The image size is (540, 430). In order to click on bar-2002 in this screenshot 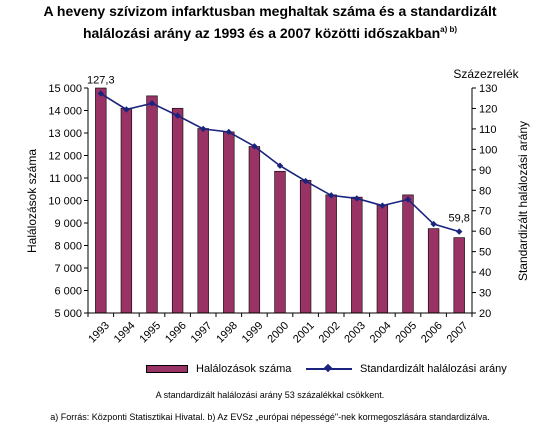, I will do `click(331, 254)`.